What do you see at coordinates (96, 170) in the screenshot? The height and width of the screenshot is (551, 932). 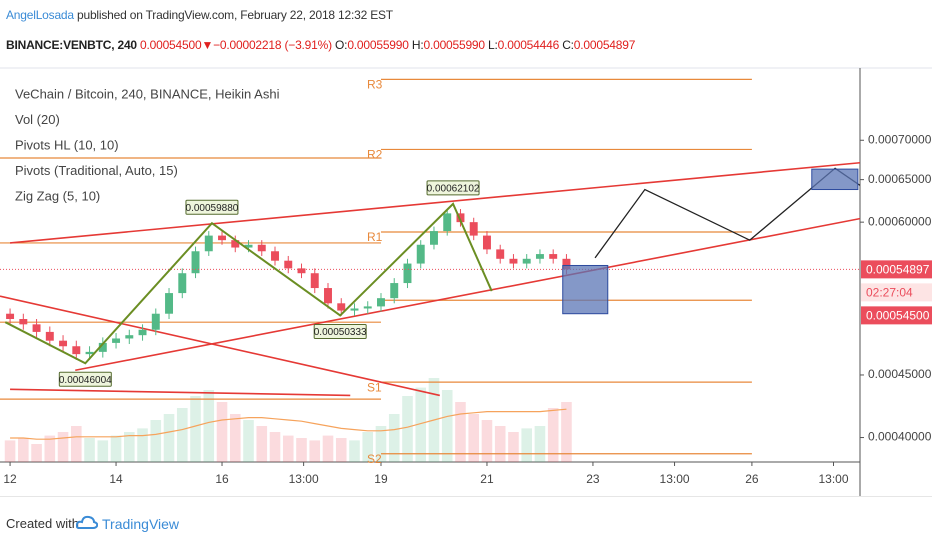 I see `legend-line: Pivots (Traditional, Auto, 15)` at bounding box center [96, 170].